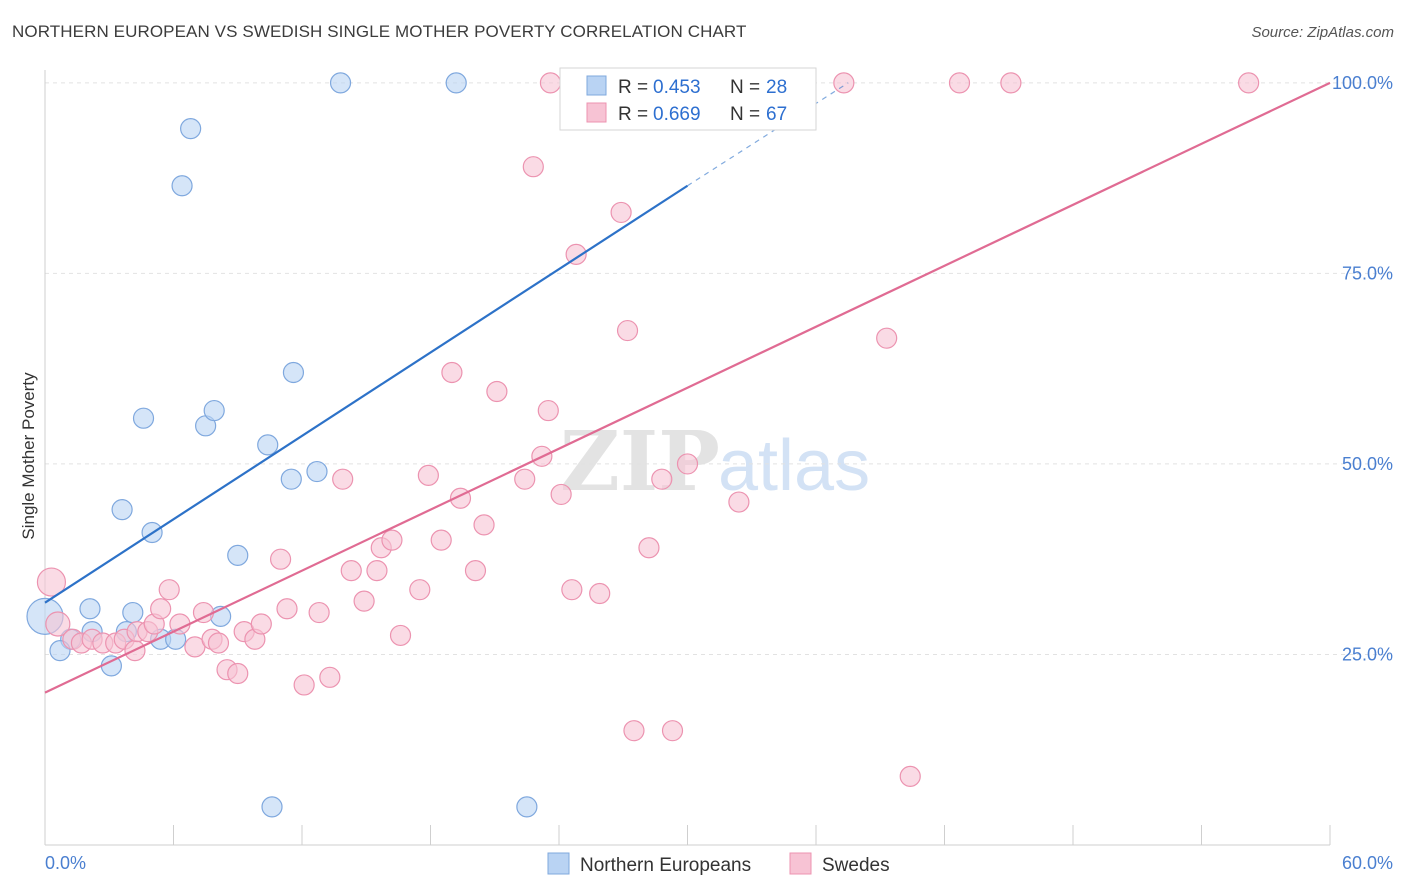  Describe the element at coordinates (768, 134) in the screenshot. I see `trend-line-northern-europeans-extension` at that location.